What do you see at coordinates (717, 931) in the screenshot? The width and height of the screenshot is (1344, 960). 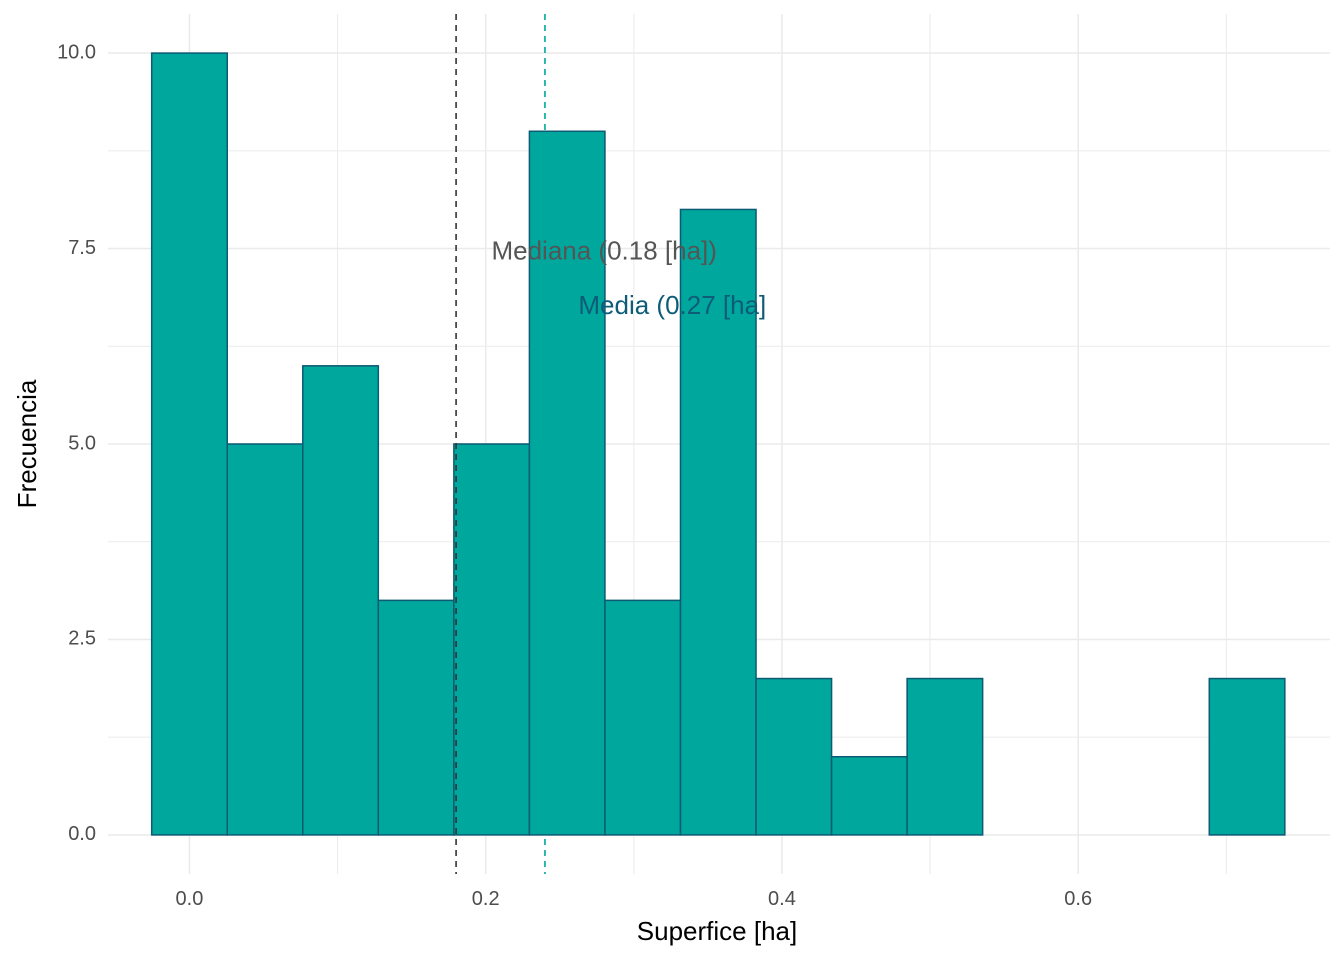 I see `x-axis-title: Superfice [ha]` at bounding box center [717, 931].